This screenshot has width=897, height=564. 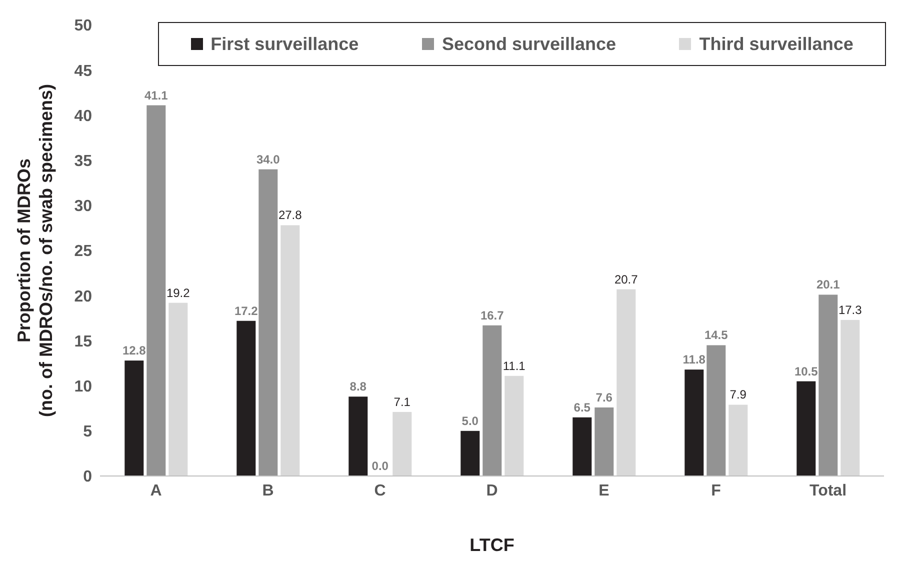 What do you see at coordinates (156, 95) in the screenshot?
I see `data-label: 41.1` at bounding box center [156, 95].